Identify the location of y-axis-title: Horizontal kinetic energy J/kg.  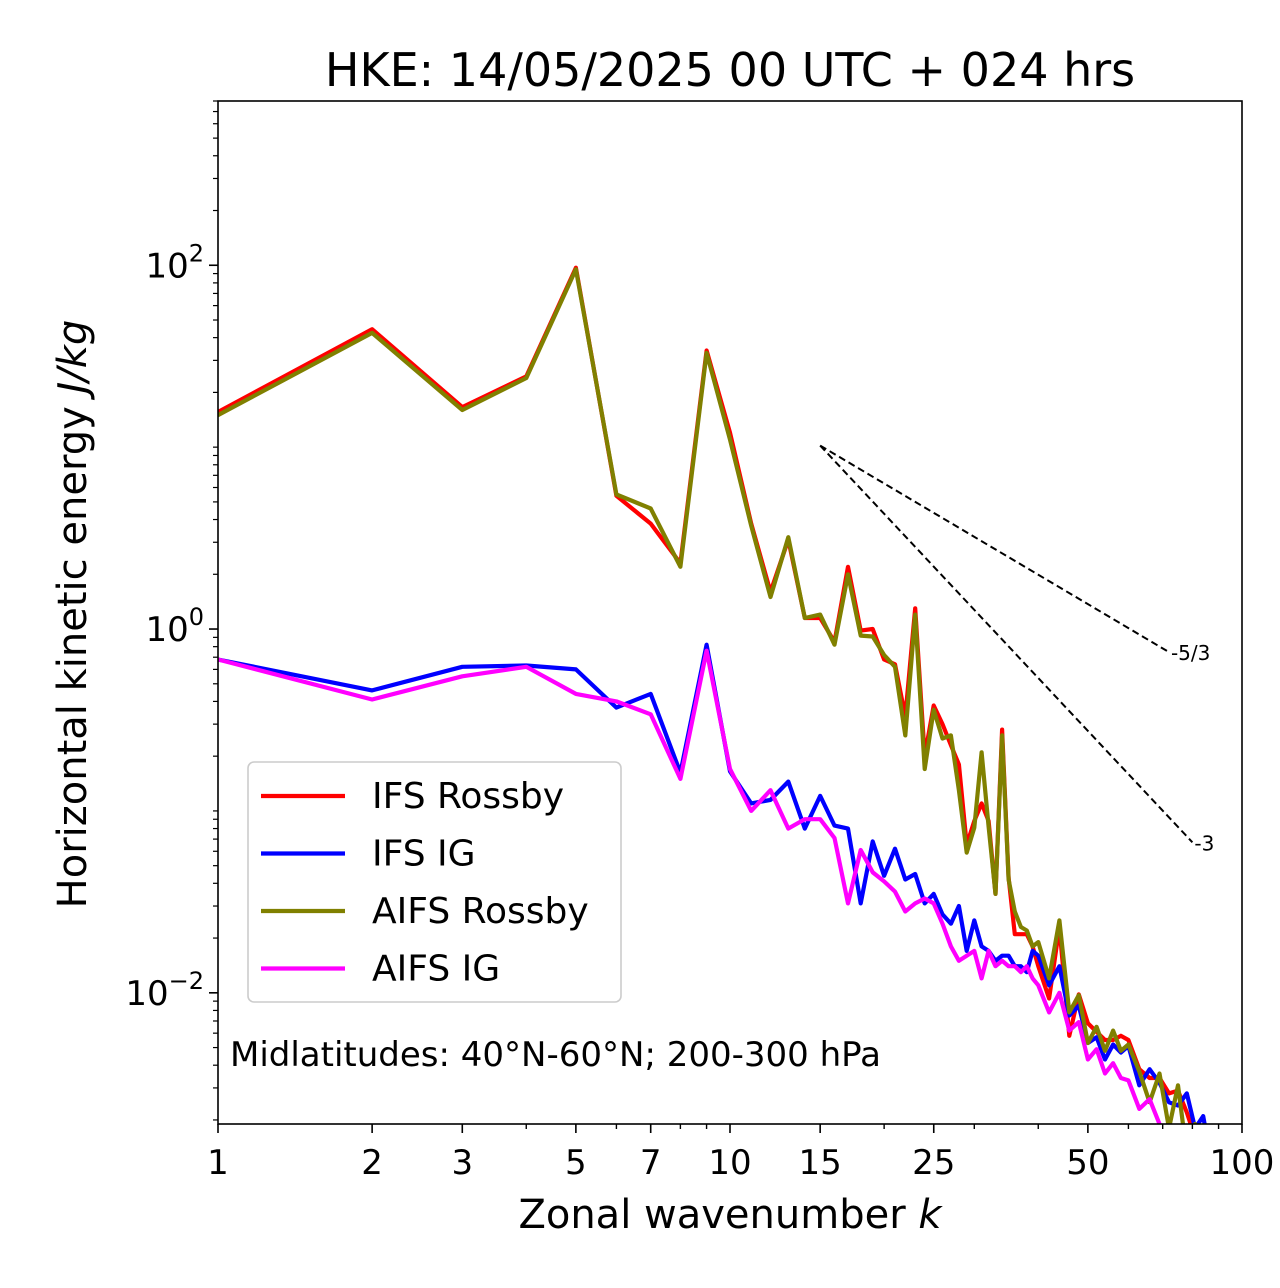
(73, 614).